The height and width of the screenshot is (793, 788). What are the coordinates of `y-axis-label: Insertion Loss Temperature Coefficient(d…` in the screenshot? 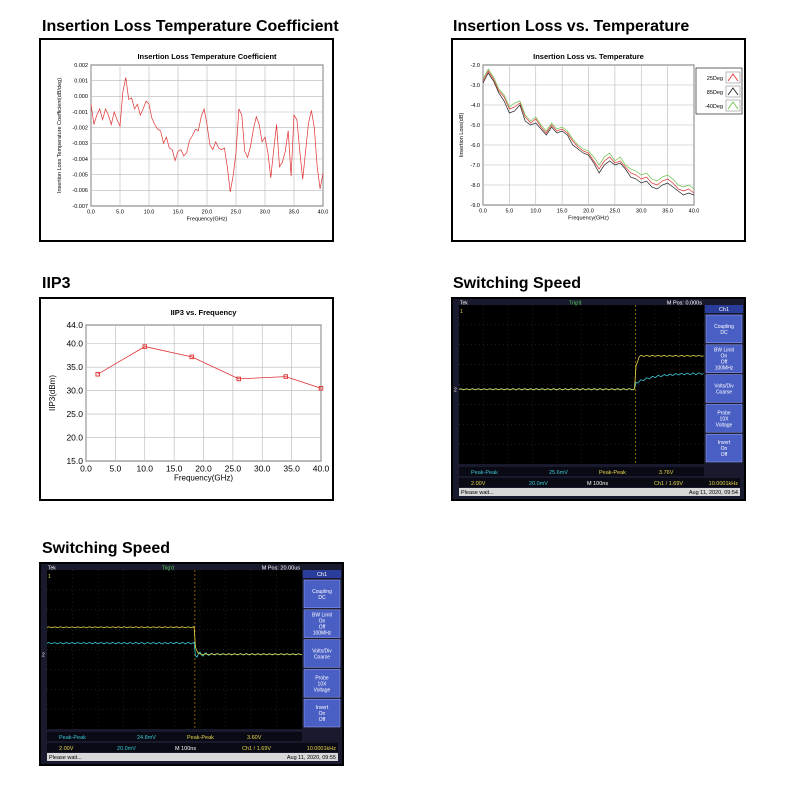 It's located at (60, 135).